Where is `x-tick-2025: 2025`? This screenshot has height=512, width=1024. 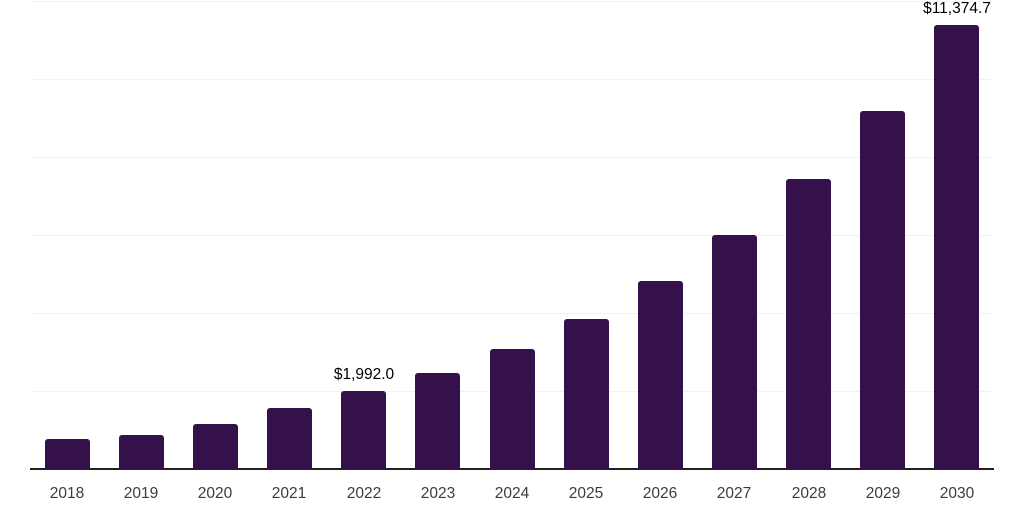
x-tick-2025: 2025 is located at coordinates (586, 493).